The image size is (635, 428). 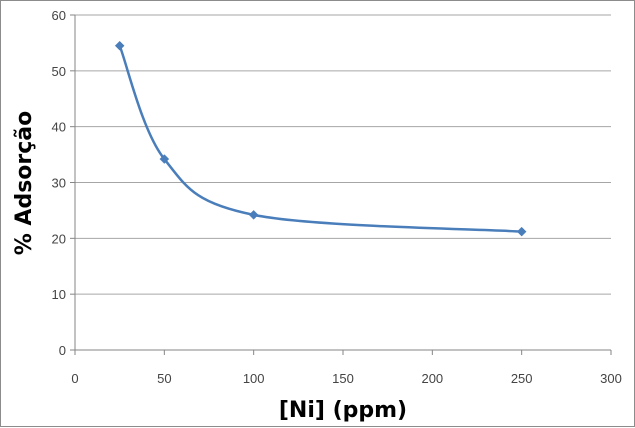 I want to click on y-tick-label: 40, so click(x=59, y=127).